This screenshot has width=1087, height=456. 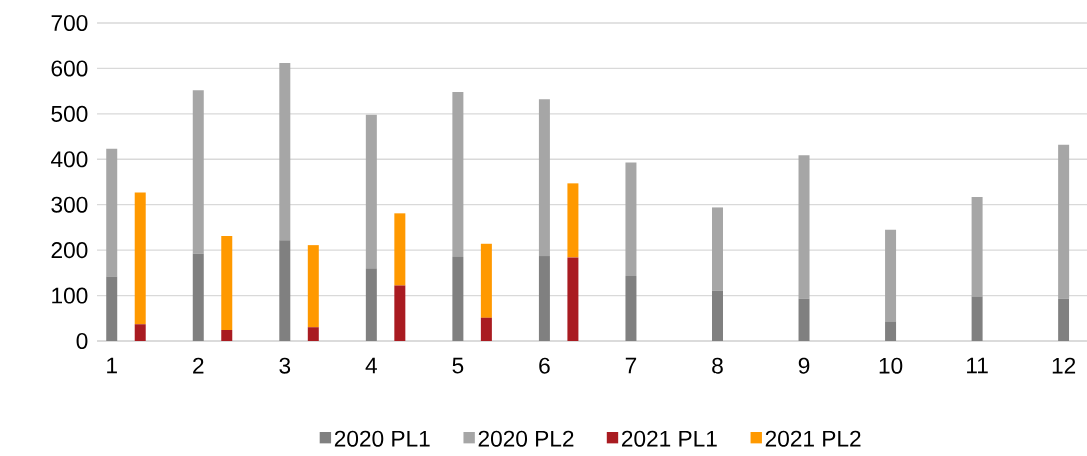 I want to click on x-tick-label: 5, so click(x=458, y=365).